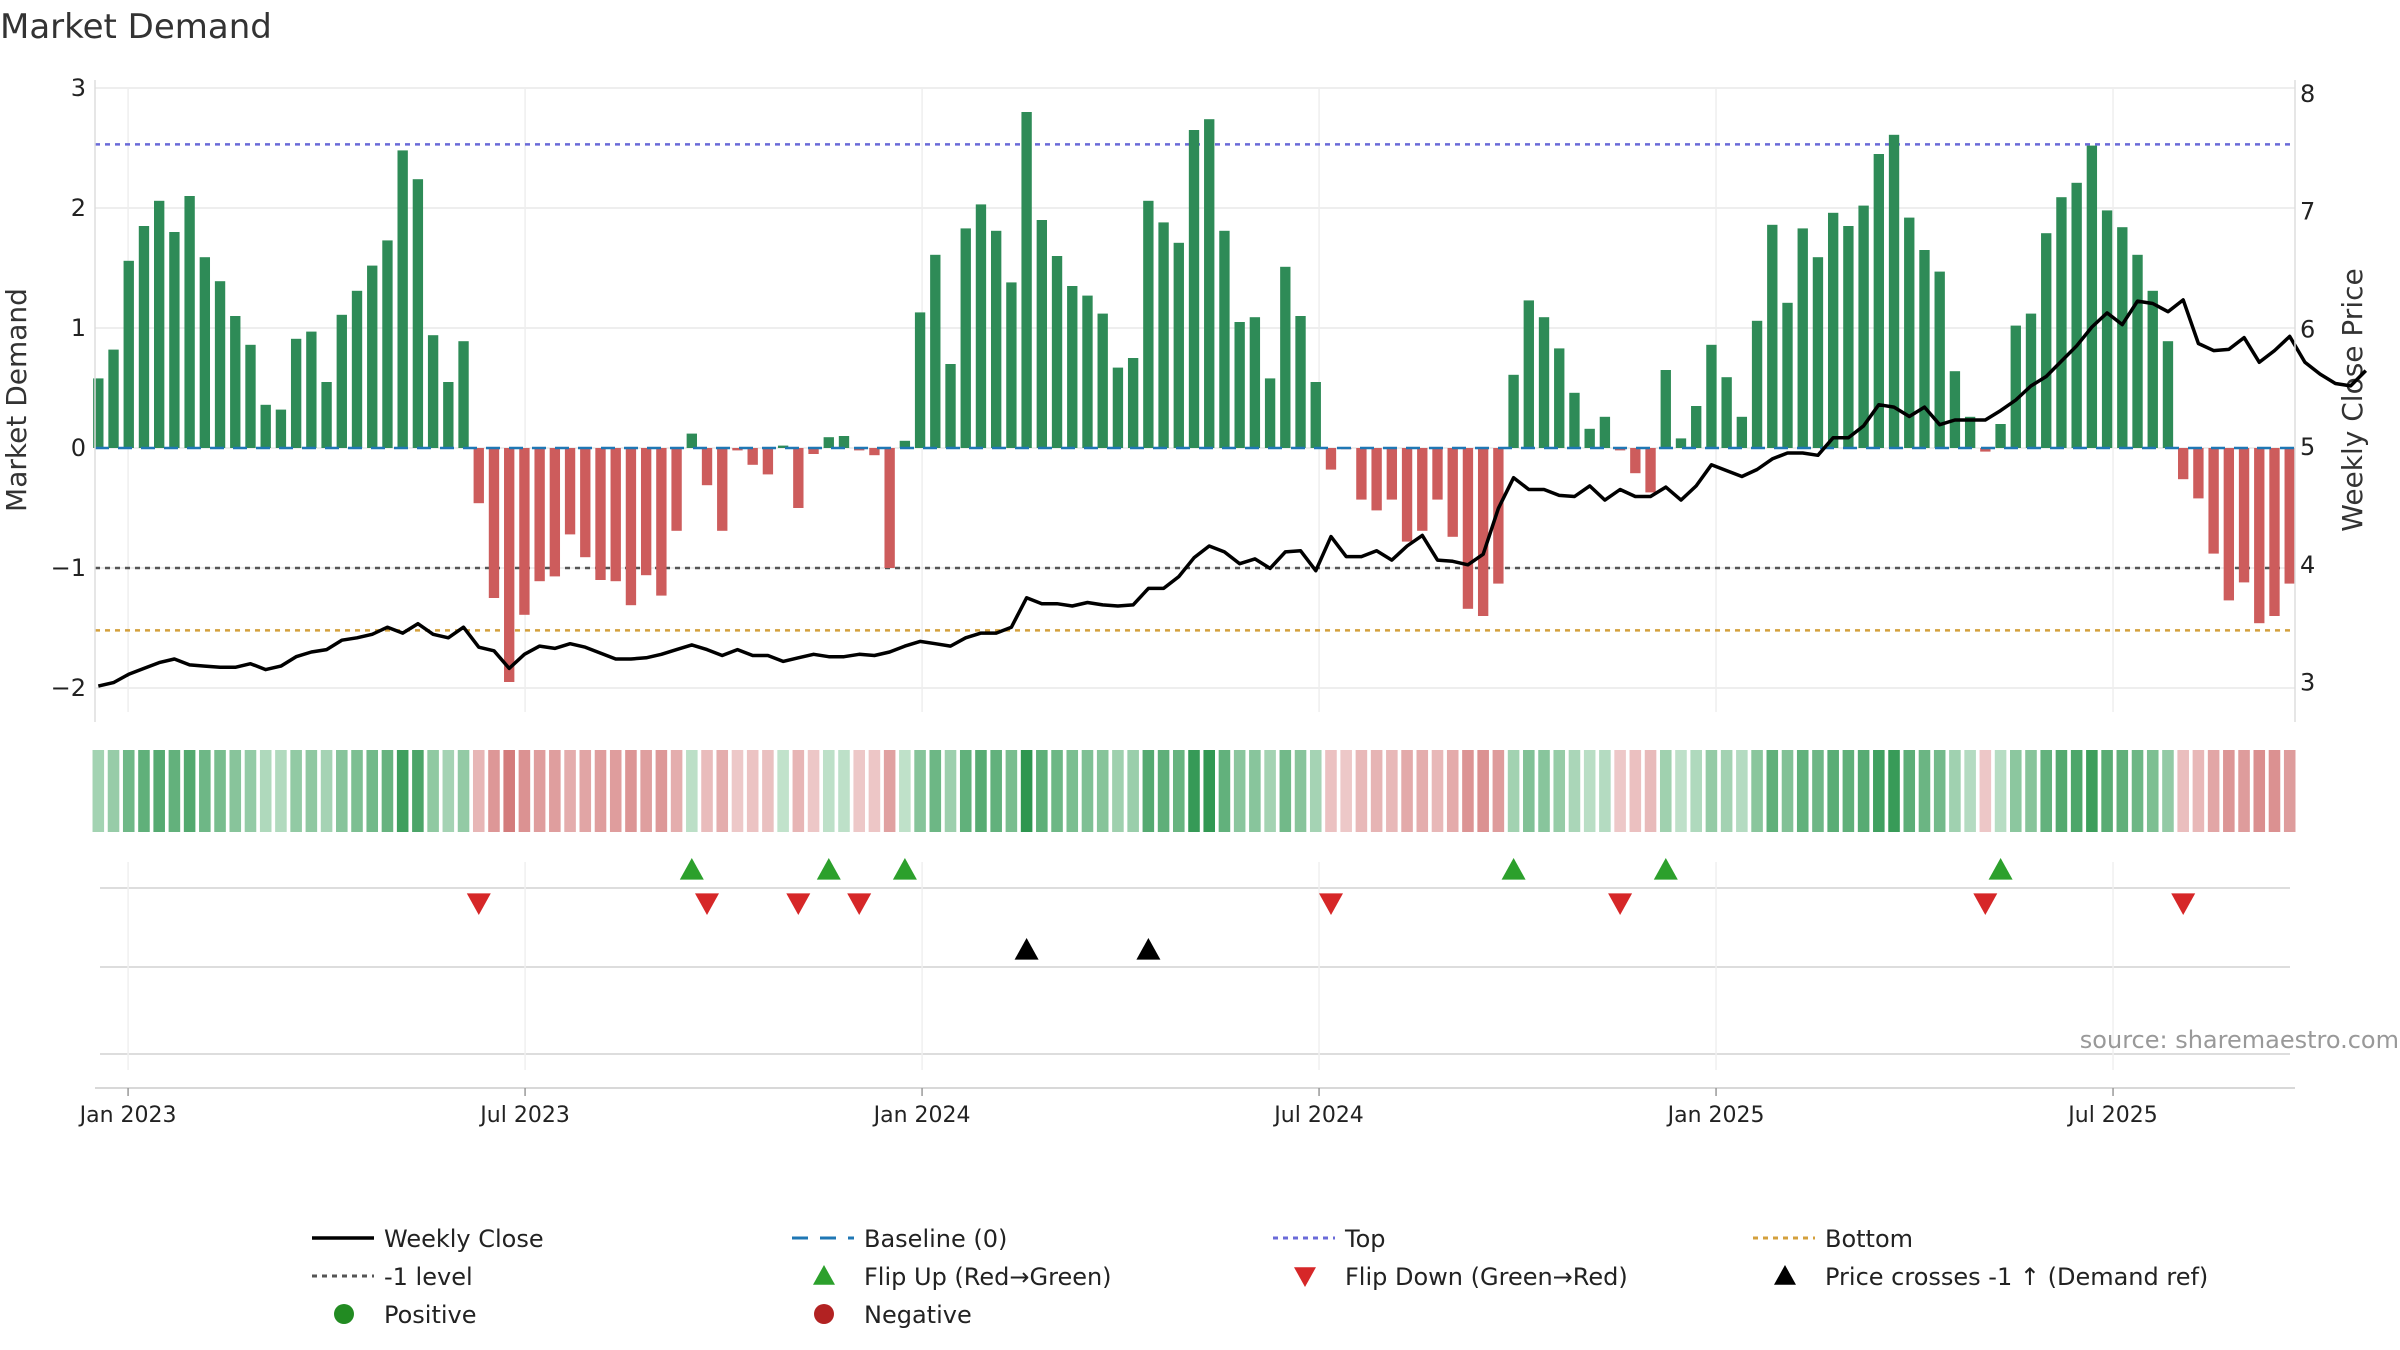 The width and height of the screenshot is (2400, 1350). I want to click on y-tick-label: 2, so click(78, 208).